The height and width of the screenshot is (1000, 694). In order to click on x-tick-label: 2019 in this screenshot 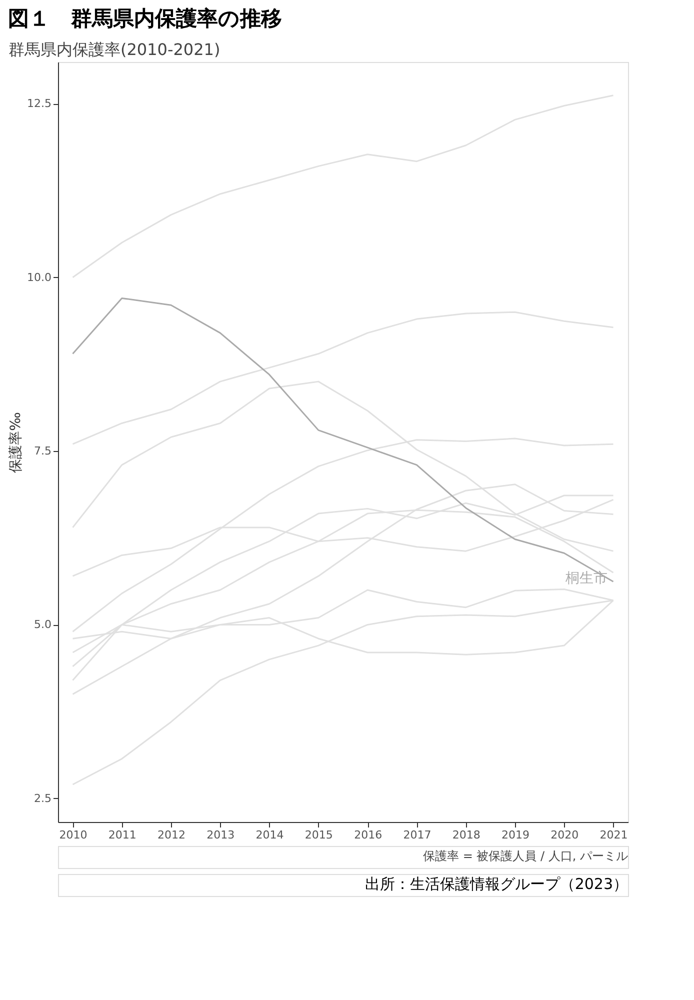, I will do `click(515, 835)`.